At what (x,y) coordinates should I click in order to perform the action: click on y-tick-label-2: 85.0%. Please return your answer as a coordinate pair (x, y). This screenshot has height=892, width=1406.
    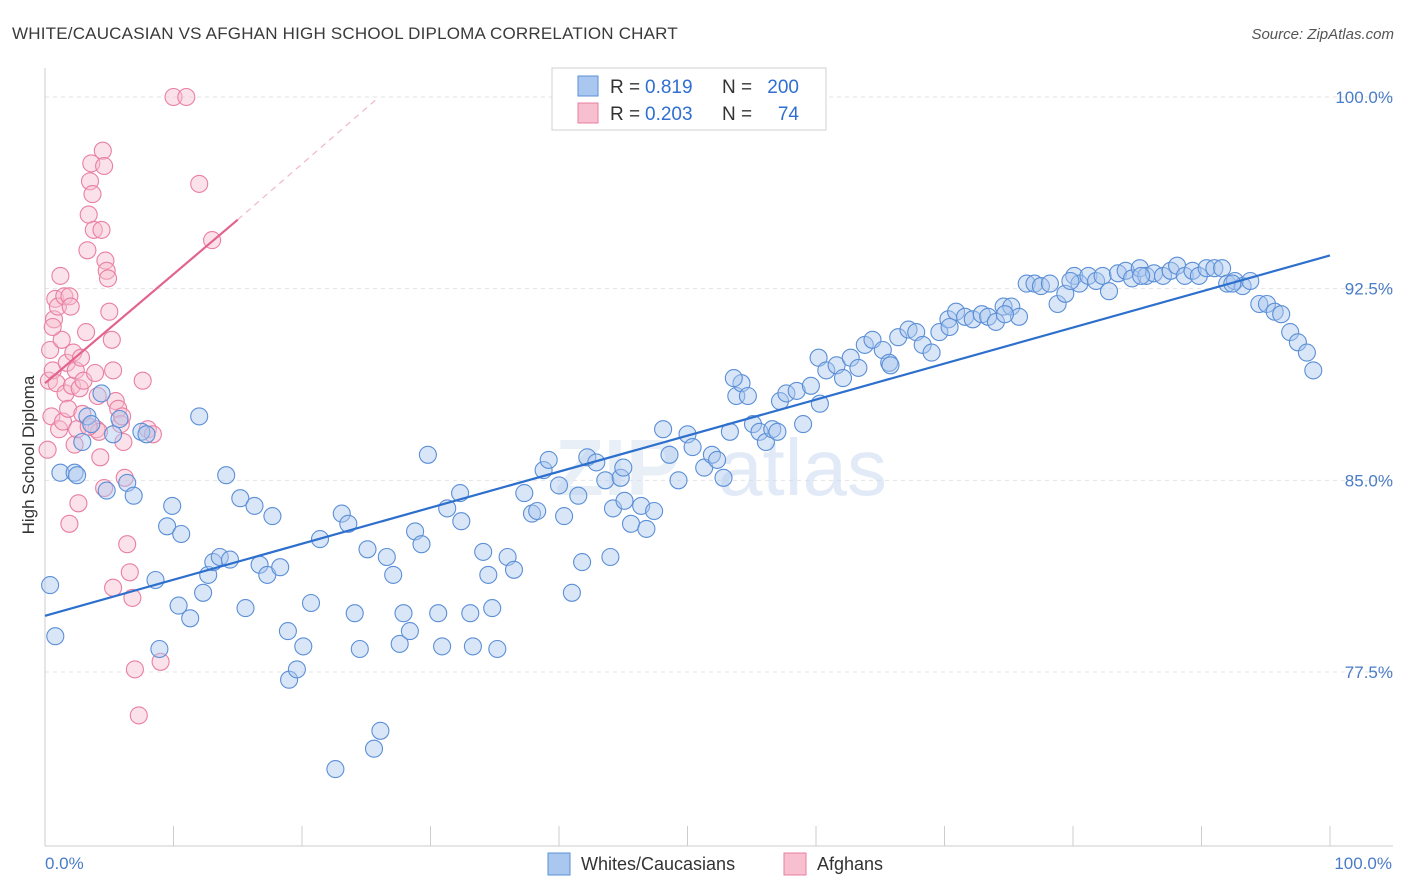
    Looking at the image, I should click on (1369, 480).